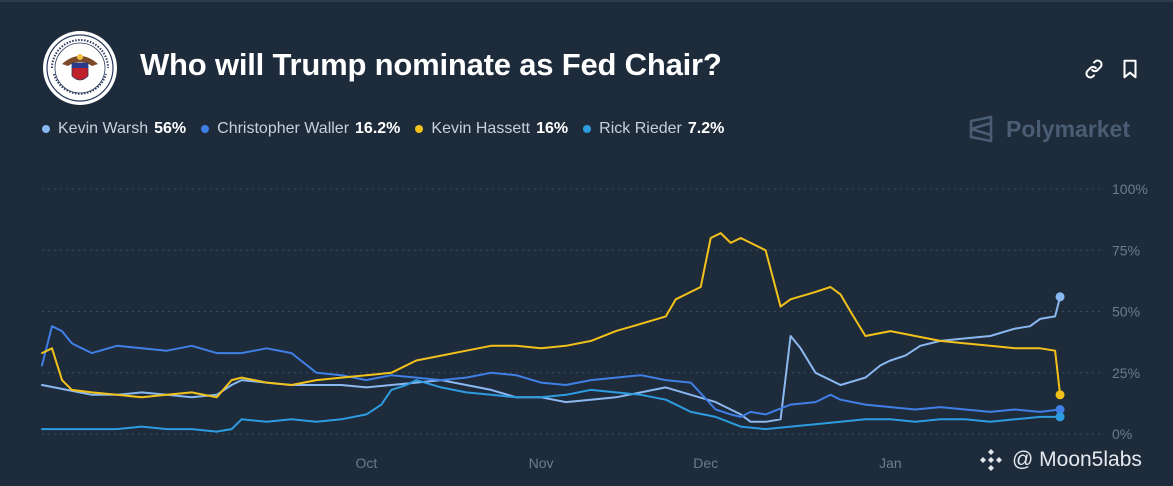 This screenshot has width=1173, height=486. Describe the element at coordinates (890, 463) in the screenshot. I see `x-tick-label: Jan` at that location.